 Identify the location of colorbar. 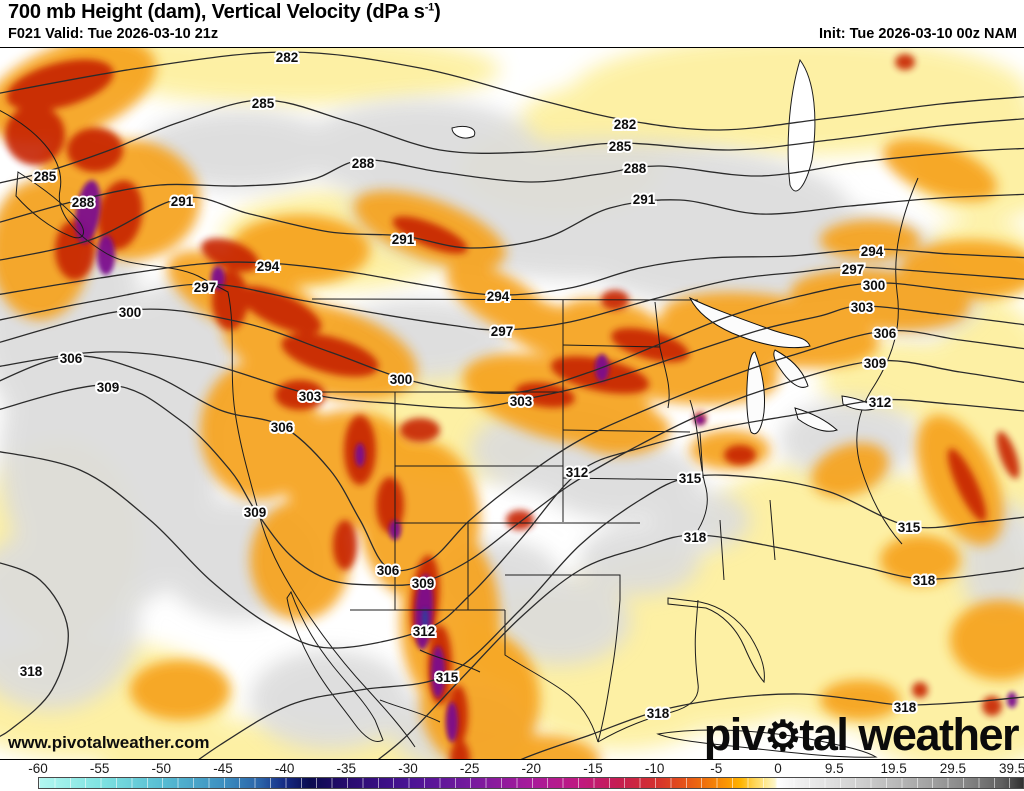
(531, 783).